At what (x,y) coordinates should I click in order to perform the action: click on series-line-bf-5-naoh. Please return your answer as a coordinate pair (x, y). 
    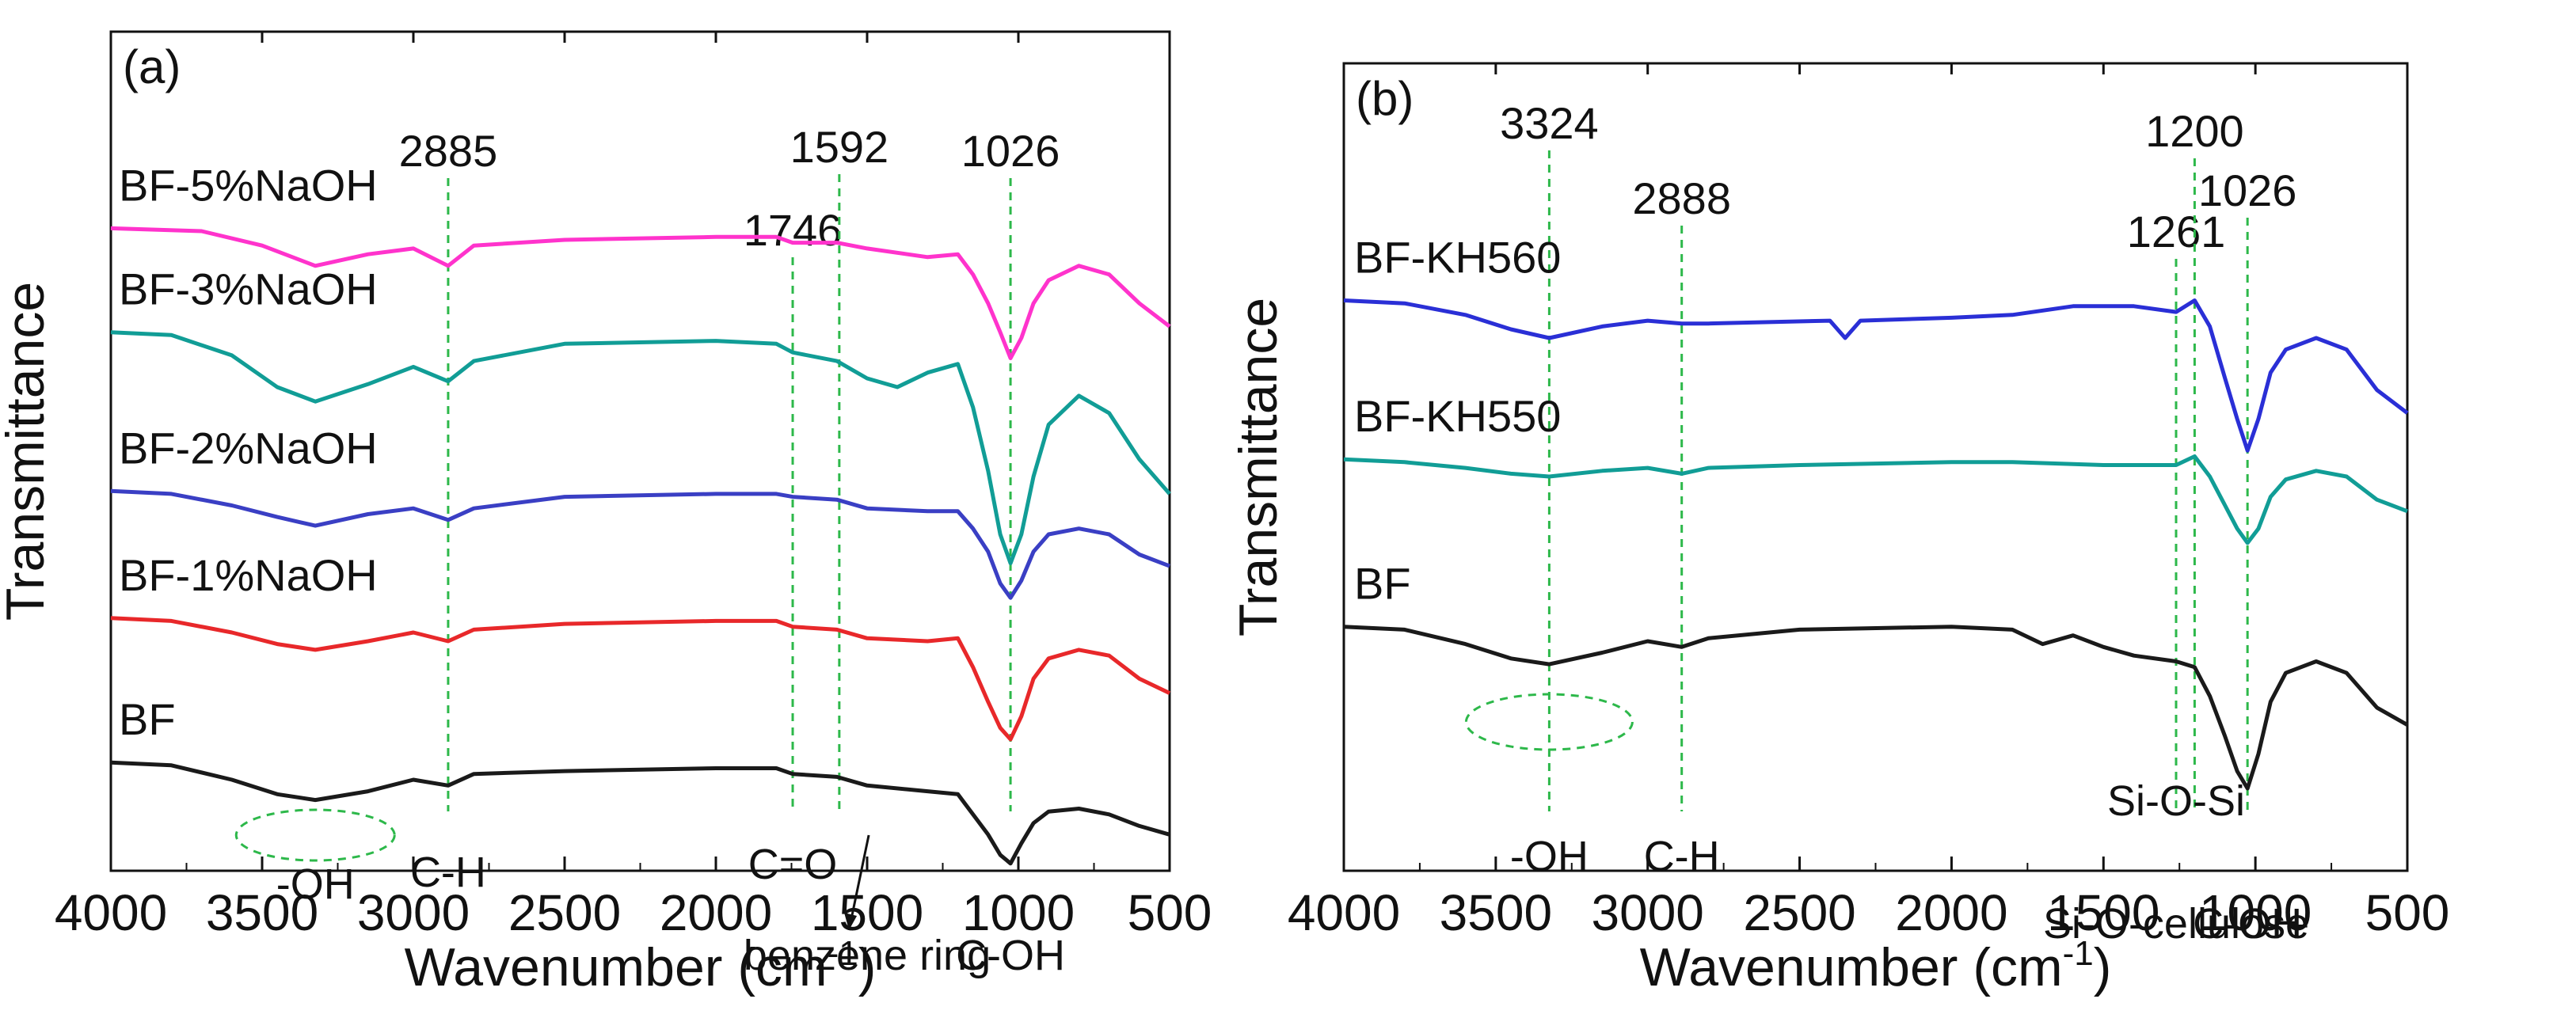
    Looking at the image, I should click on (640, 293).